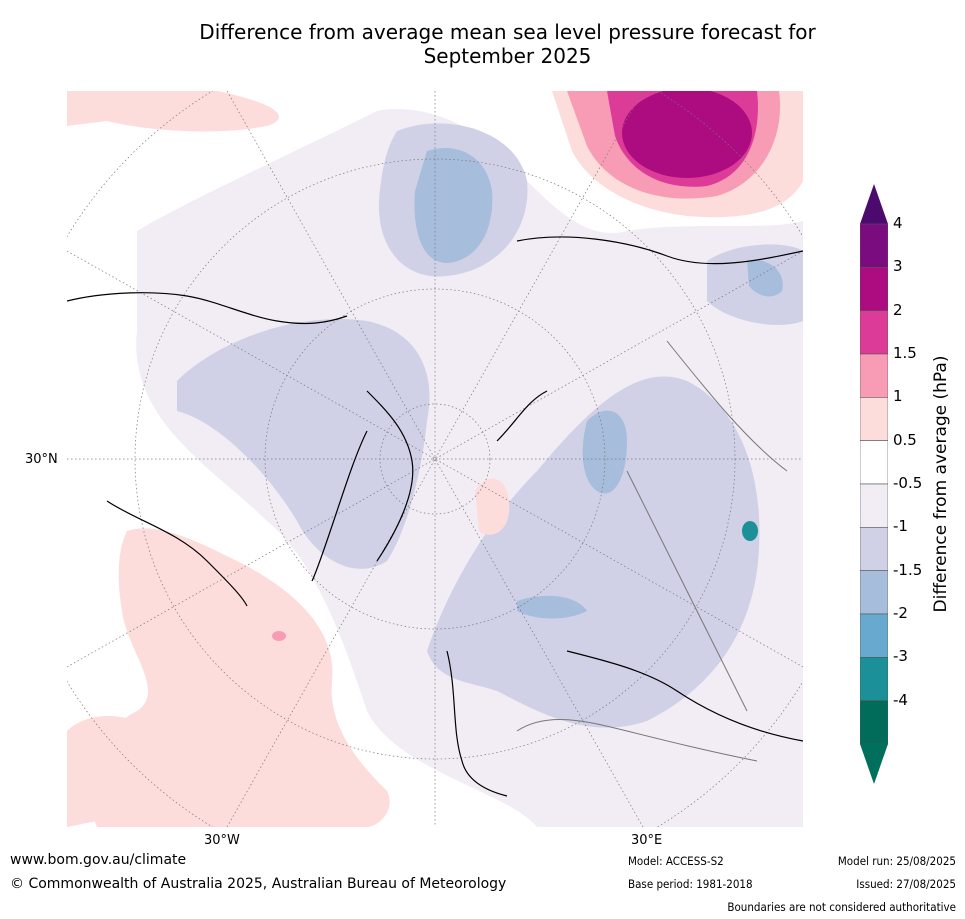 This screenshot has width=965, height=919. I want to click on footer-issued: Issued: 27/08/2025, so click(906, 884).